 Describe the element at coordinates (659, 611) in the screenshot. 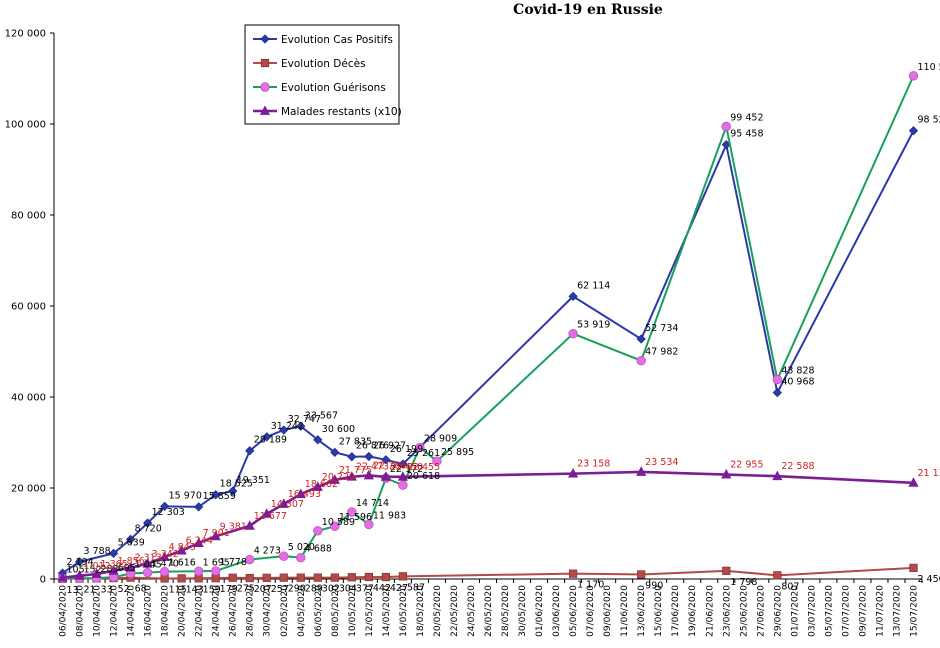

I see `x-tick-label: 15/06/2020` at that location.